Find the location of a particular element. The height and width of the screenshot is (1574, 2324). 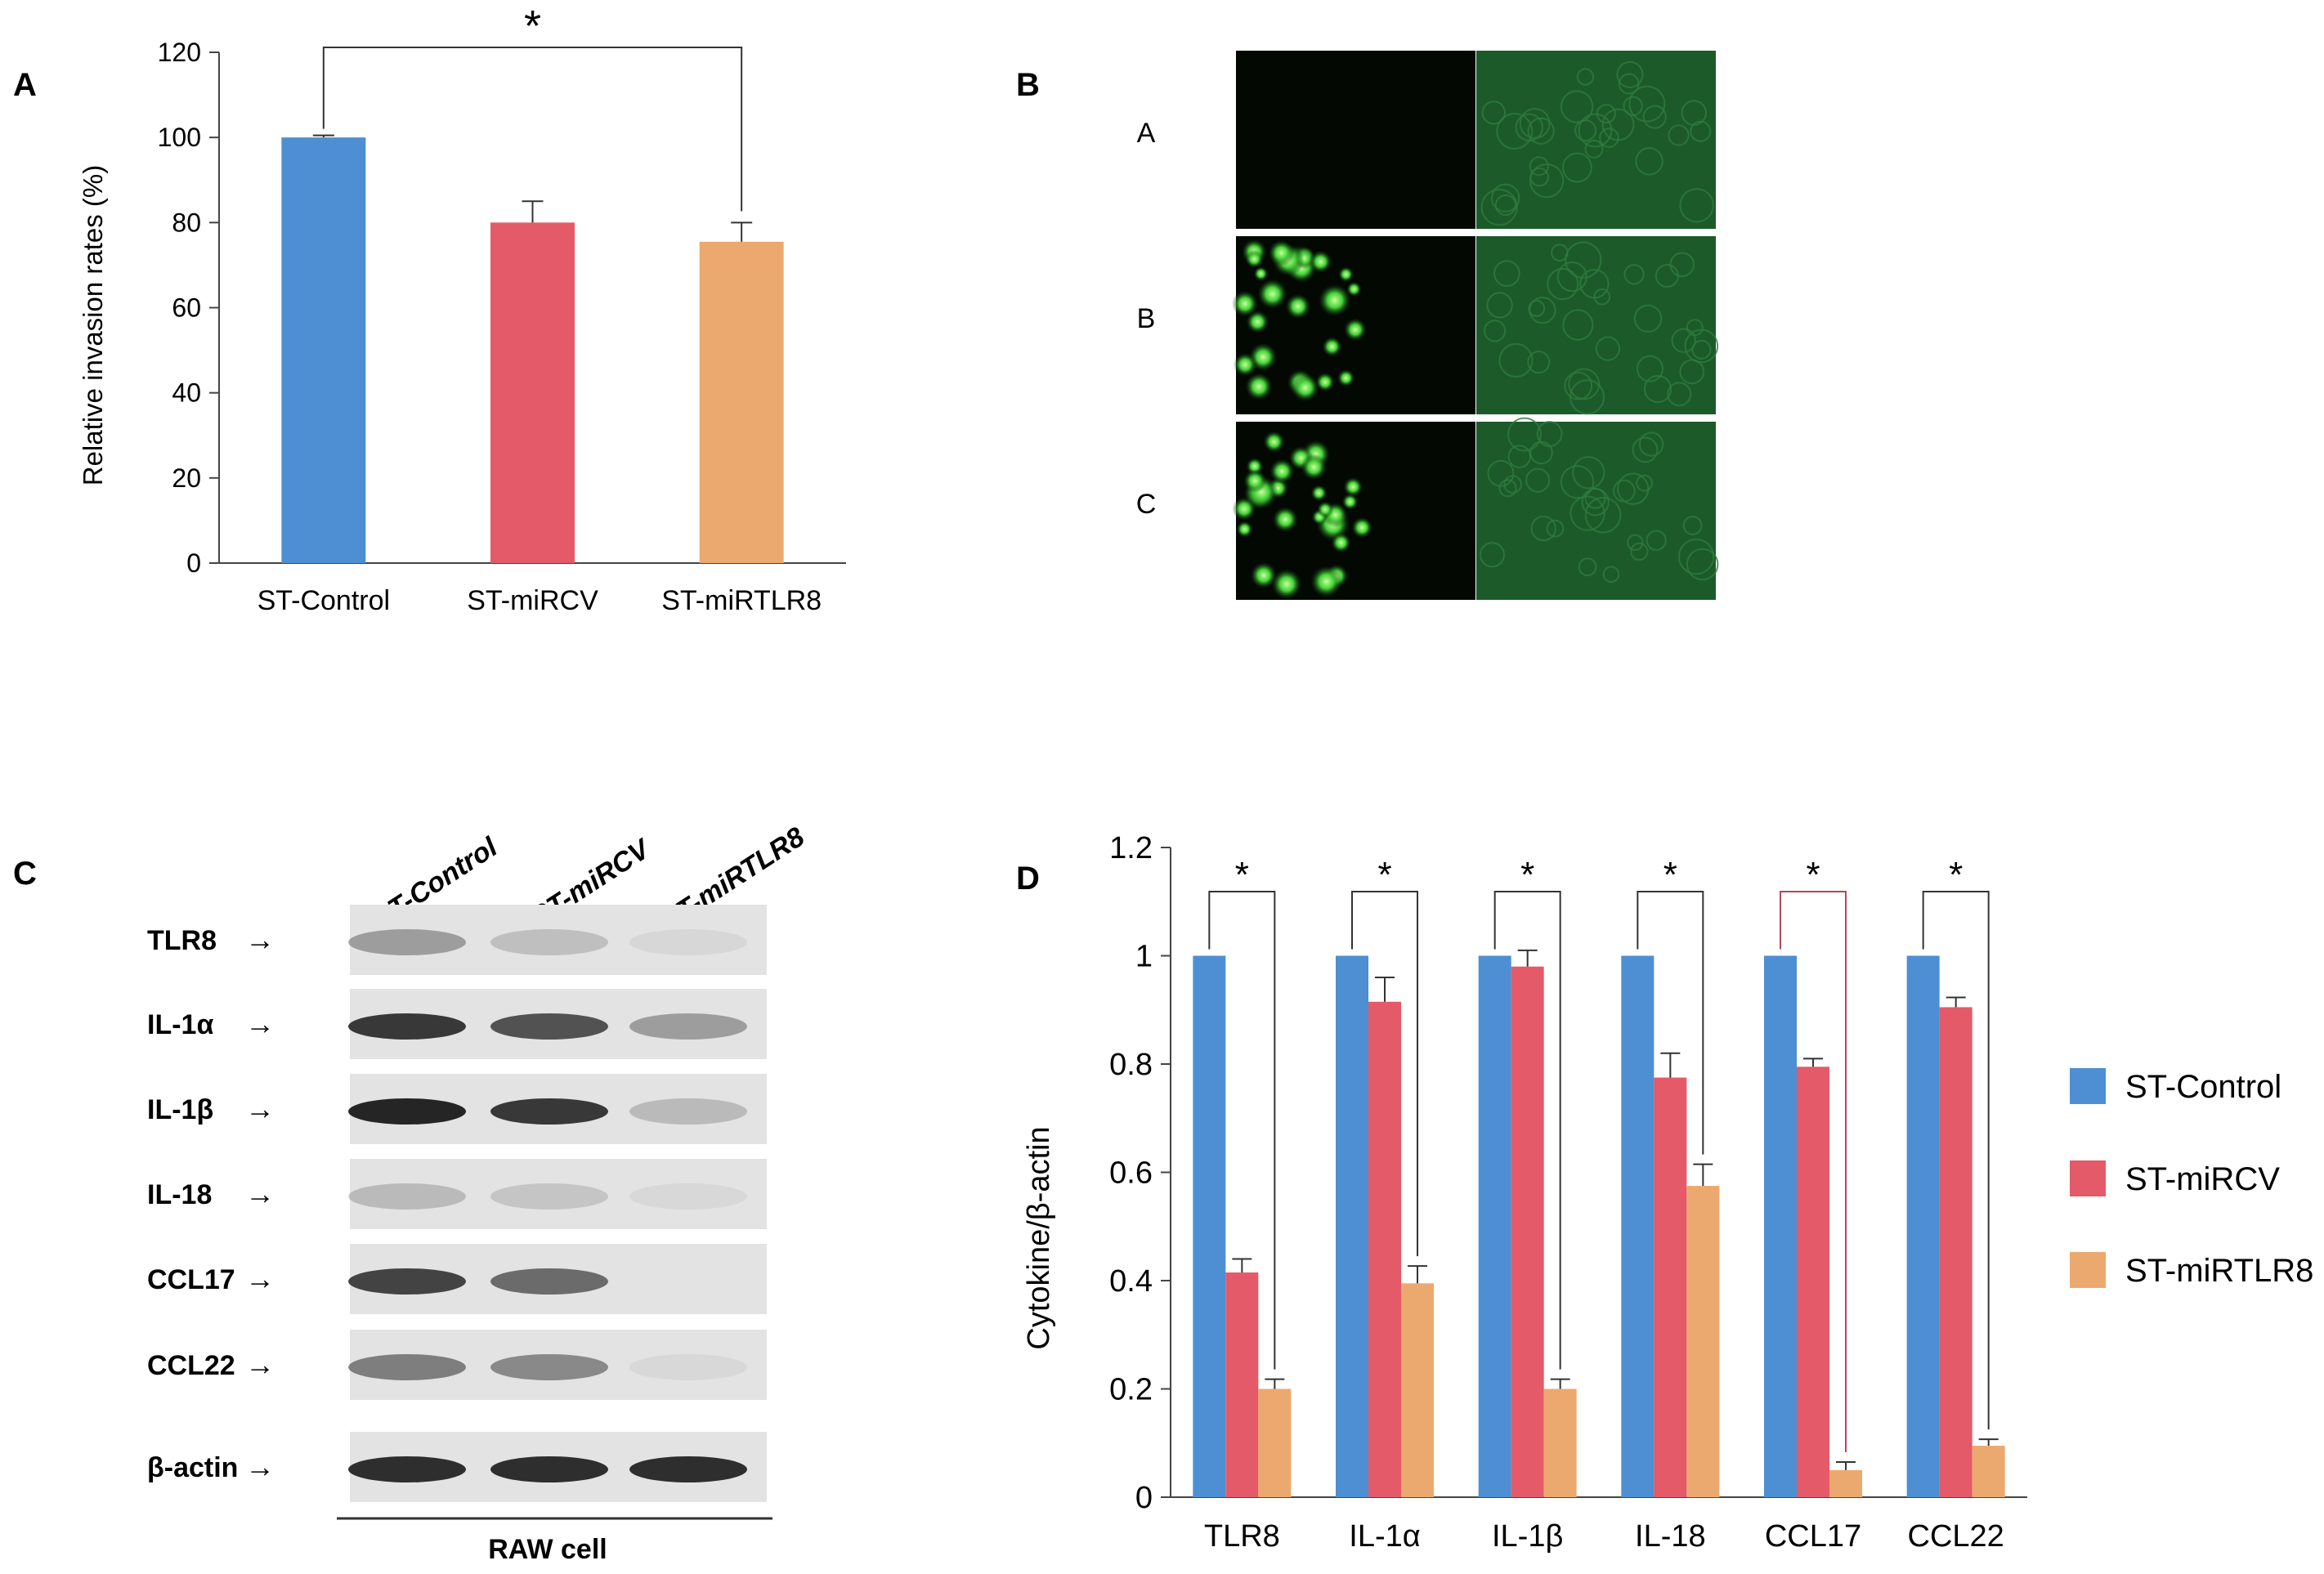

blot-row-label: CCL17 is located at coordinates (191, 1279).